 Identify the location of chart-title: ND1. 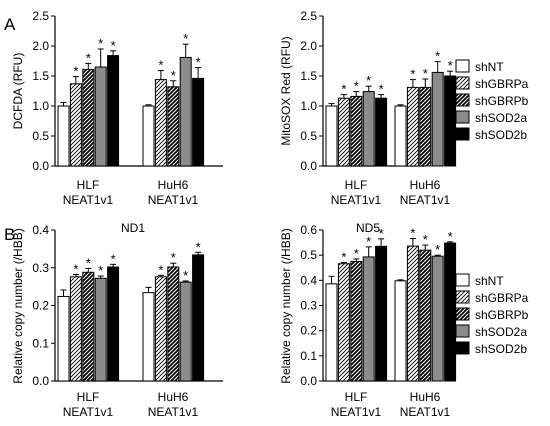
(133, 228).